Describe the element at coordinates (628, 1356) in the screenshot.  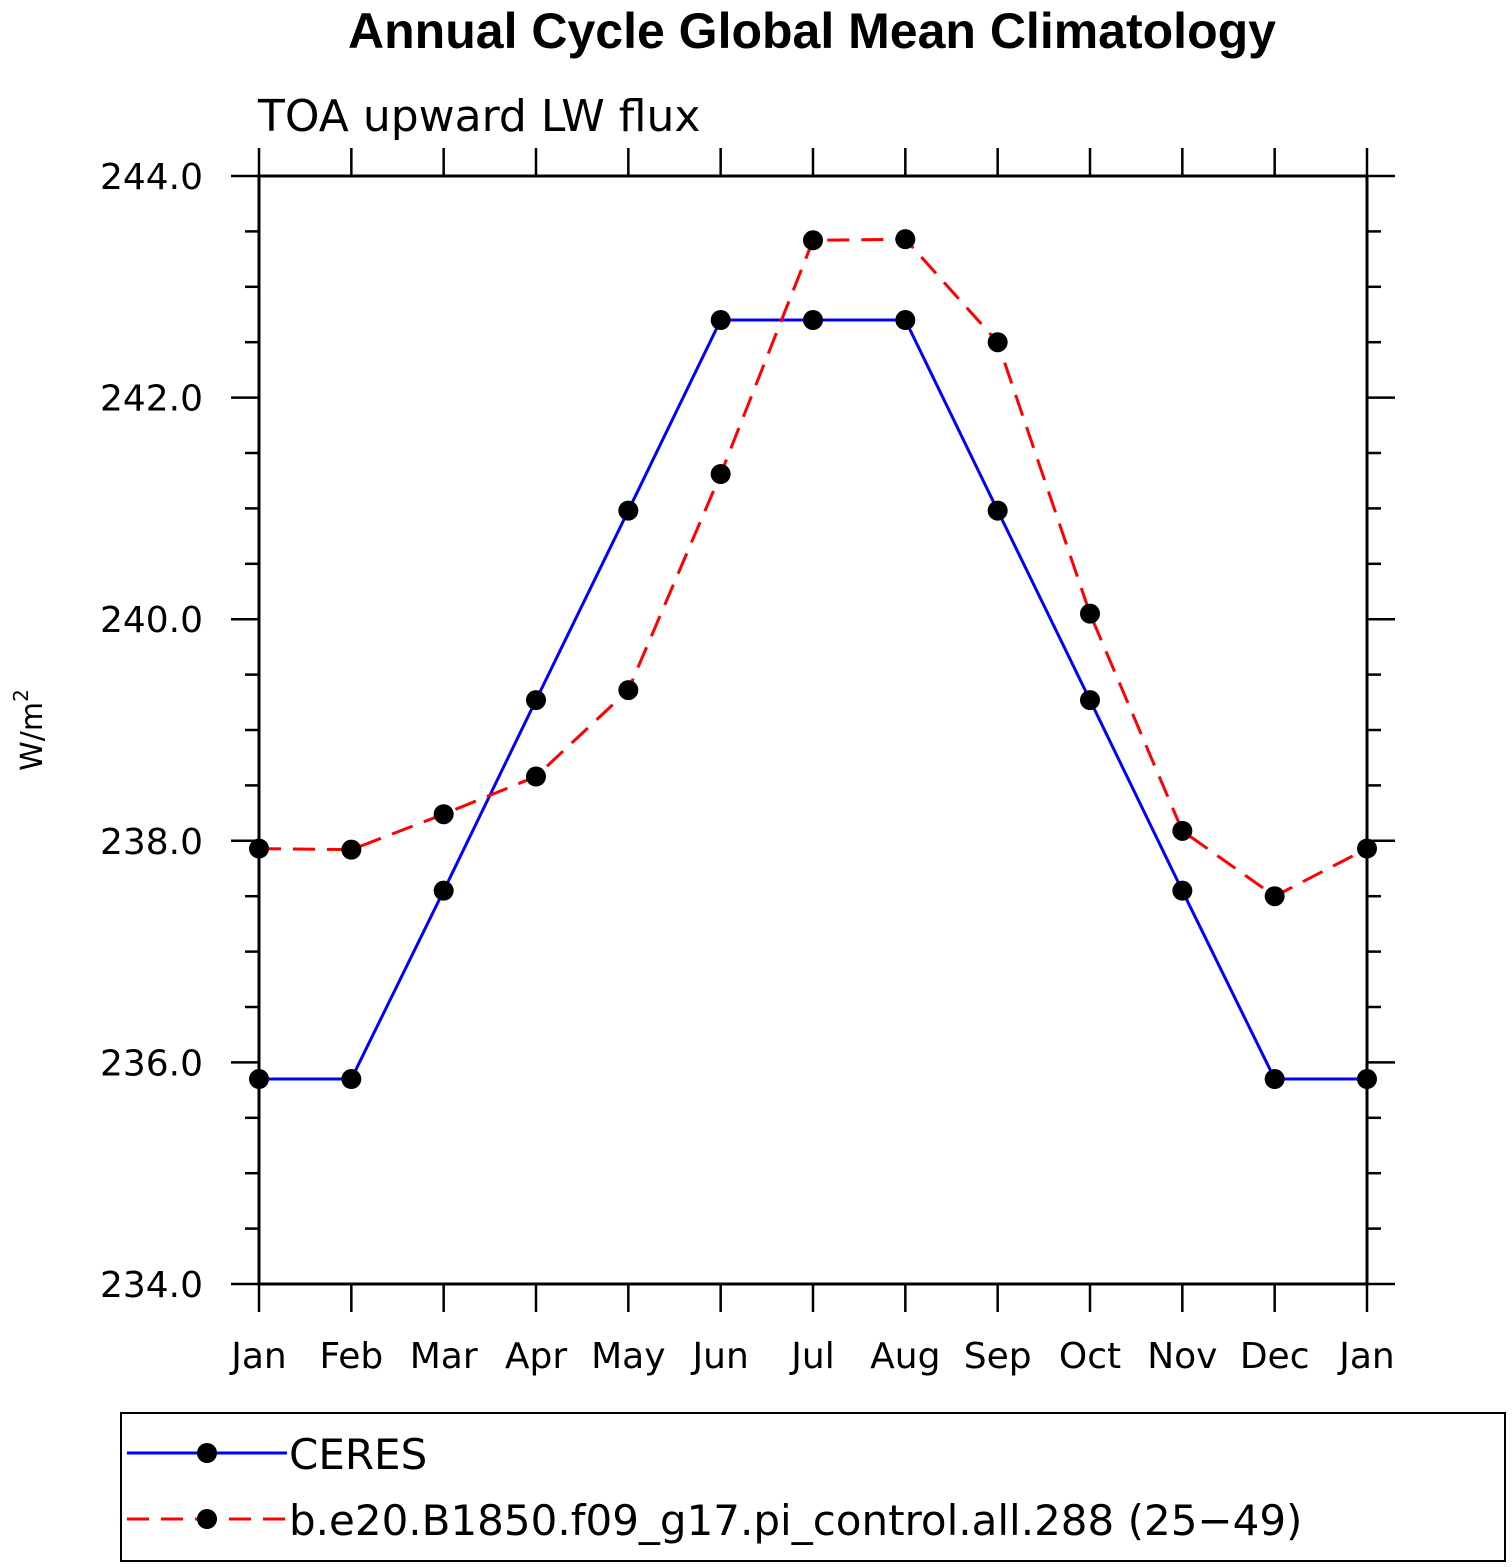
I see `x-tick-label: May` at that location.